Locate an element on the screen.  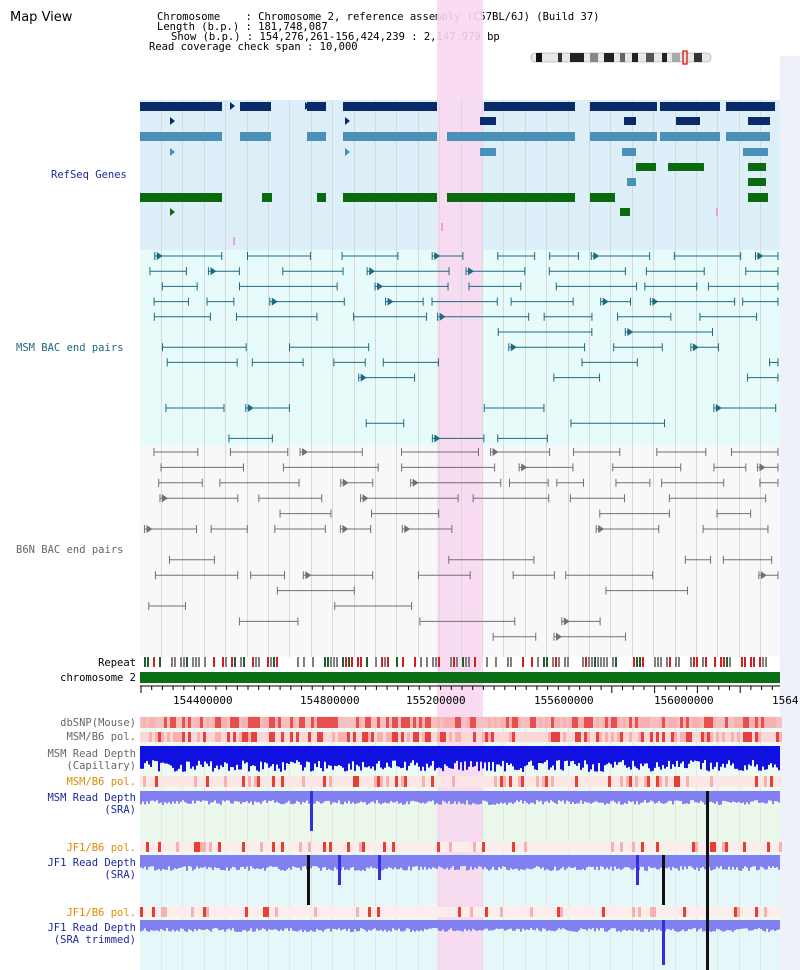
jf1-pol-label-1: JF1/B6 pol. is located at coordinates (101, 848).